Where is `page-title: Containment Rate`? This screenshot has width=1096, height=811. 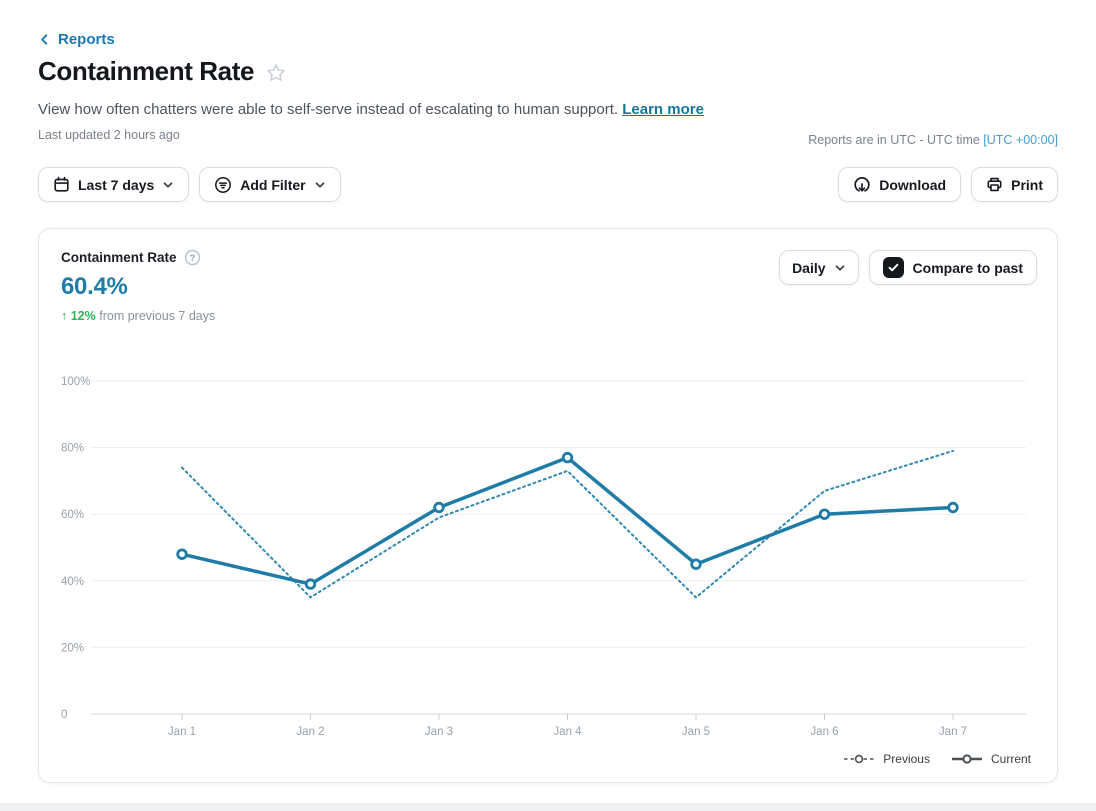
page-title: Containment Rate is located at coordinates (146, 71).